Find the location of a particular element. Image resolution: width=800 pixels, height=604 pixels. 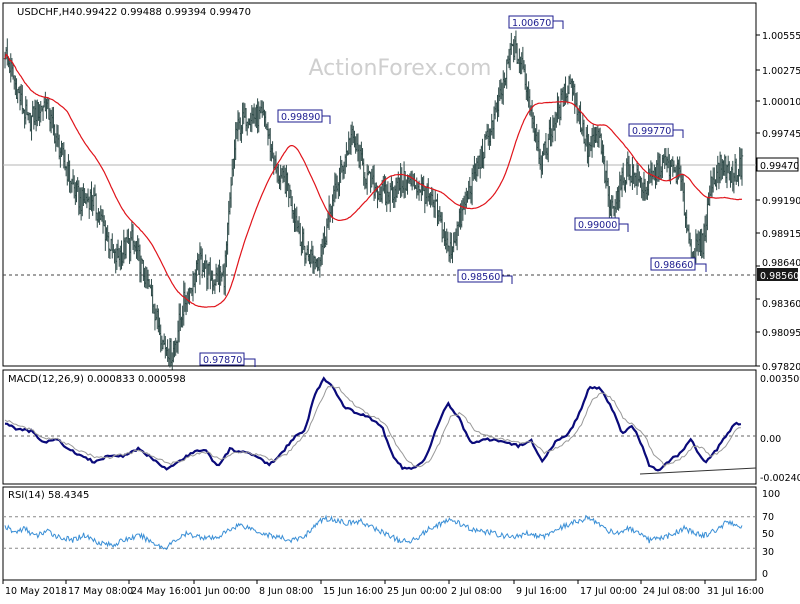

price-y-tick-label: 0.99745 is located at coordinates (781, 134).